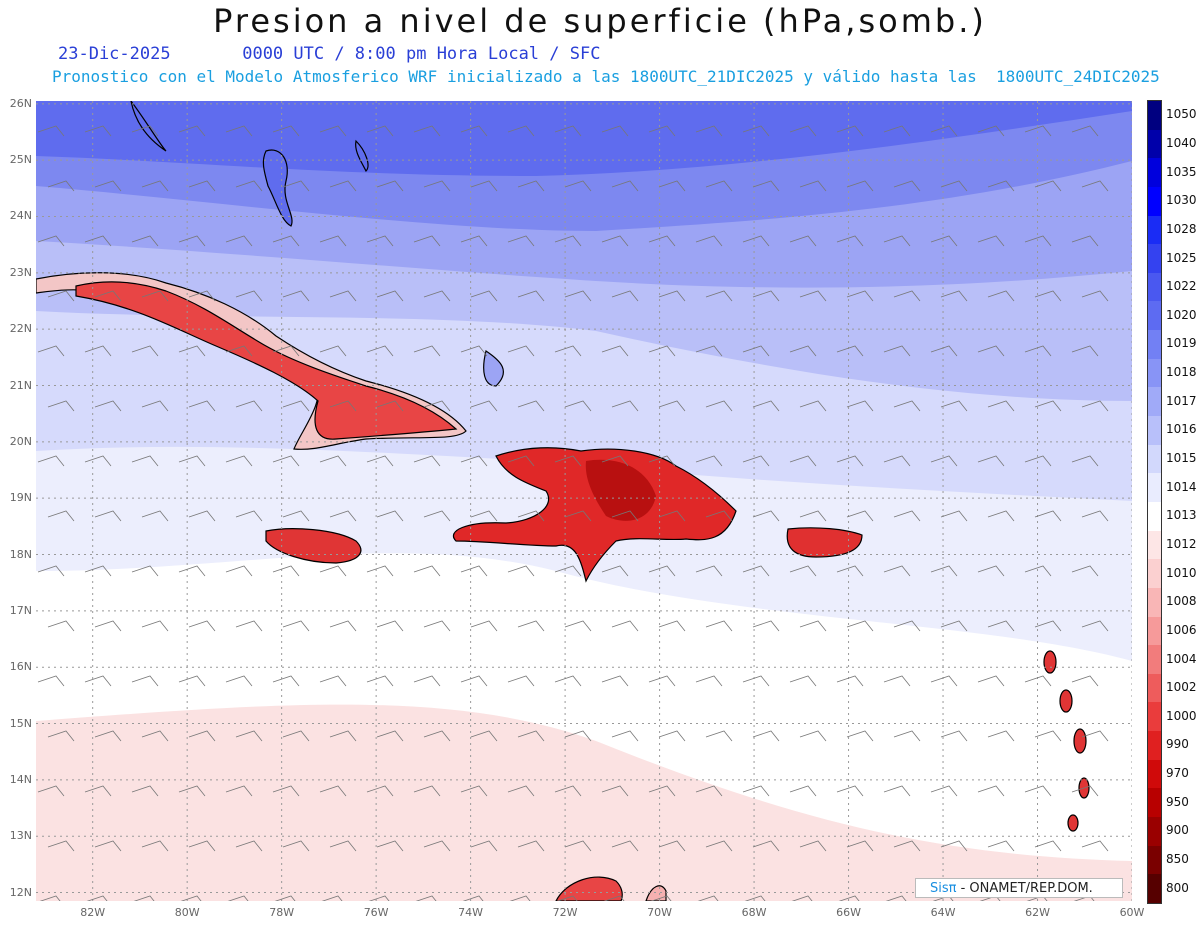  I want to click on lon-label: 60W, so click(1132, 912).